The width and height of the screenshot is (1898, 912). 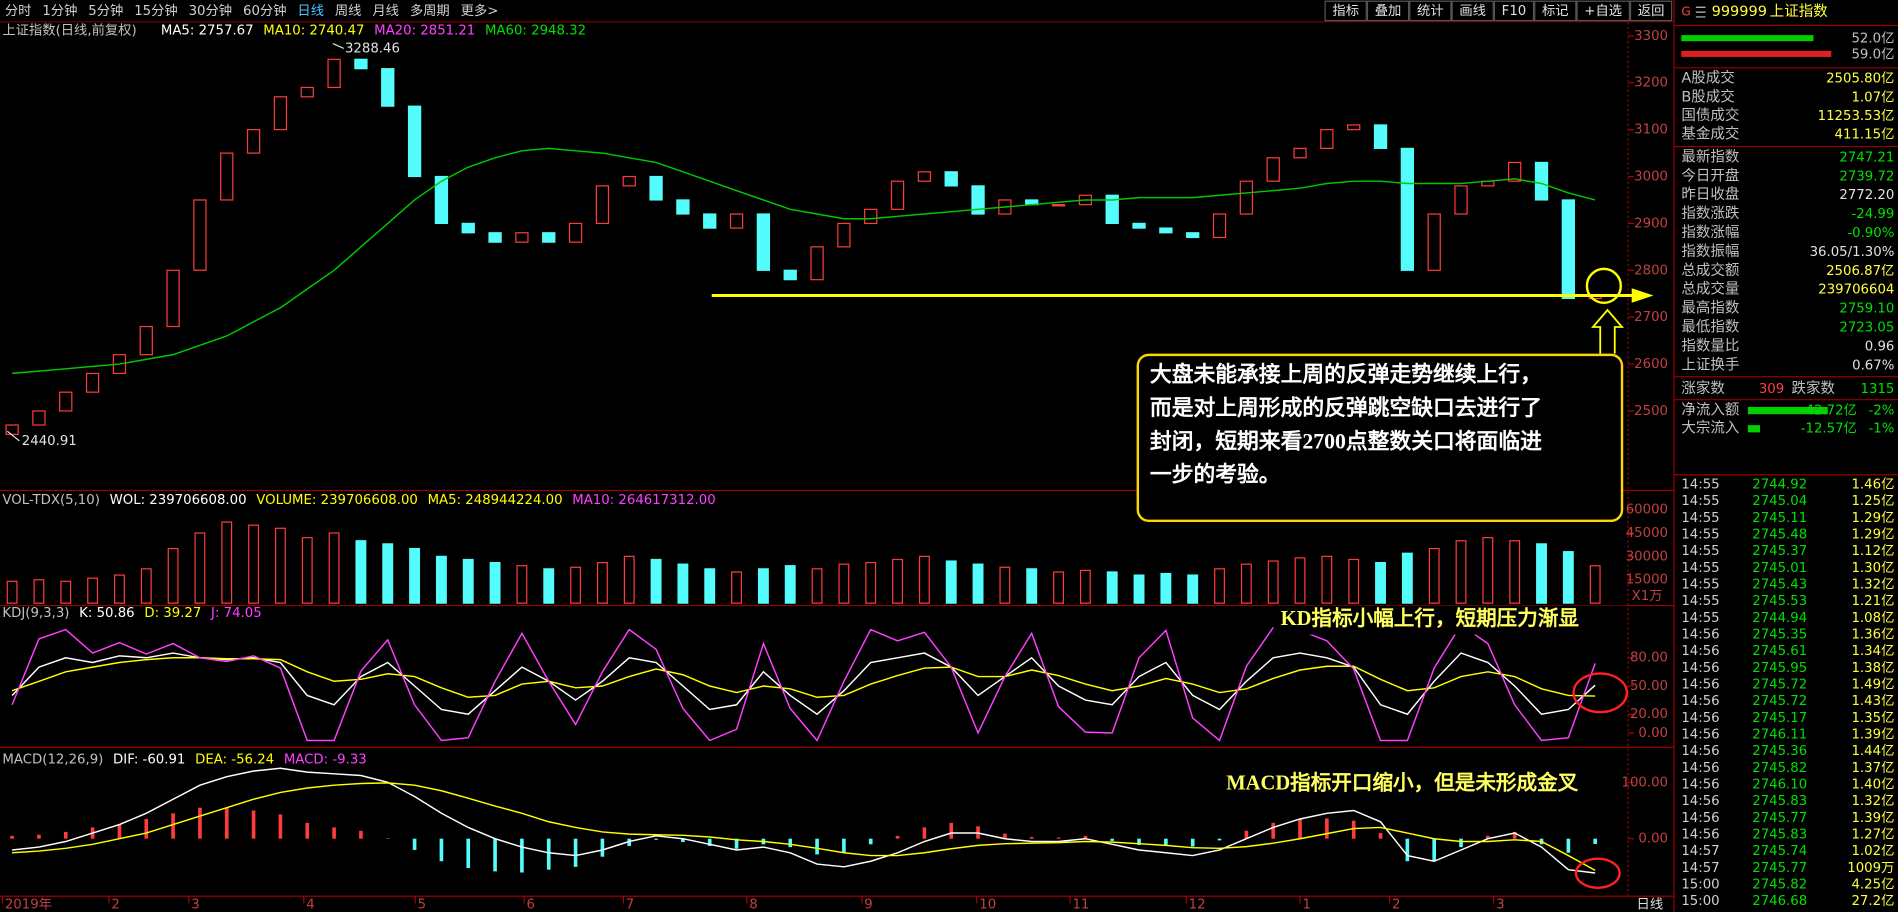 I want to click on chart-title: 上证指数(日线,前复权), so click(x=69, y=29).